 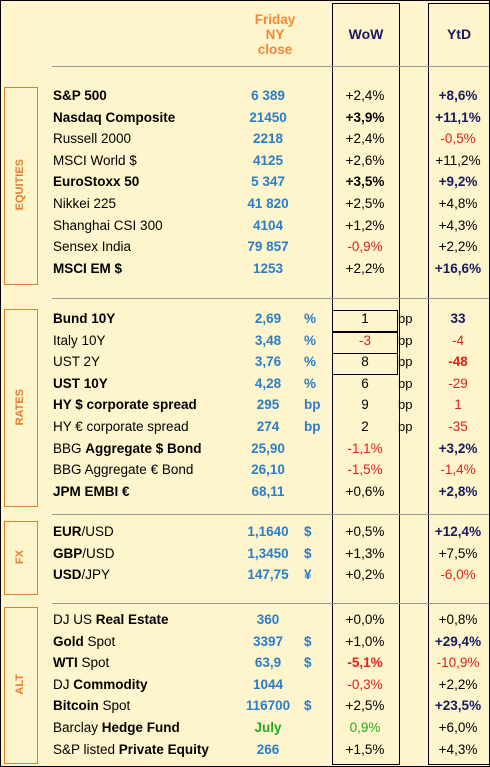 I want to click on row-name: EuroStoxx 50, so click(x=96, y=182).